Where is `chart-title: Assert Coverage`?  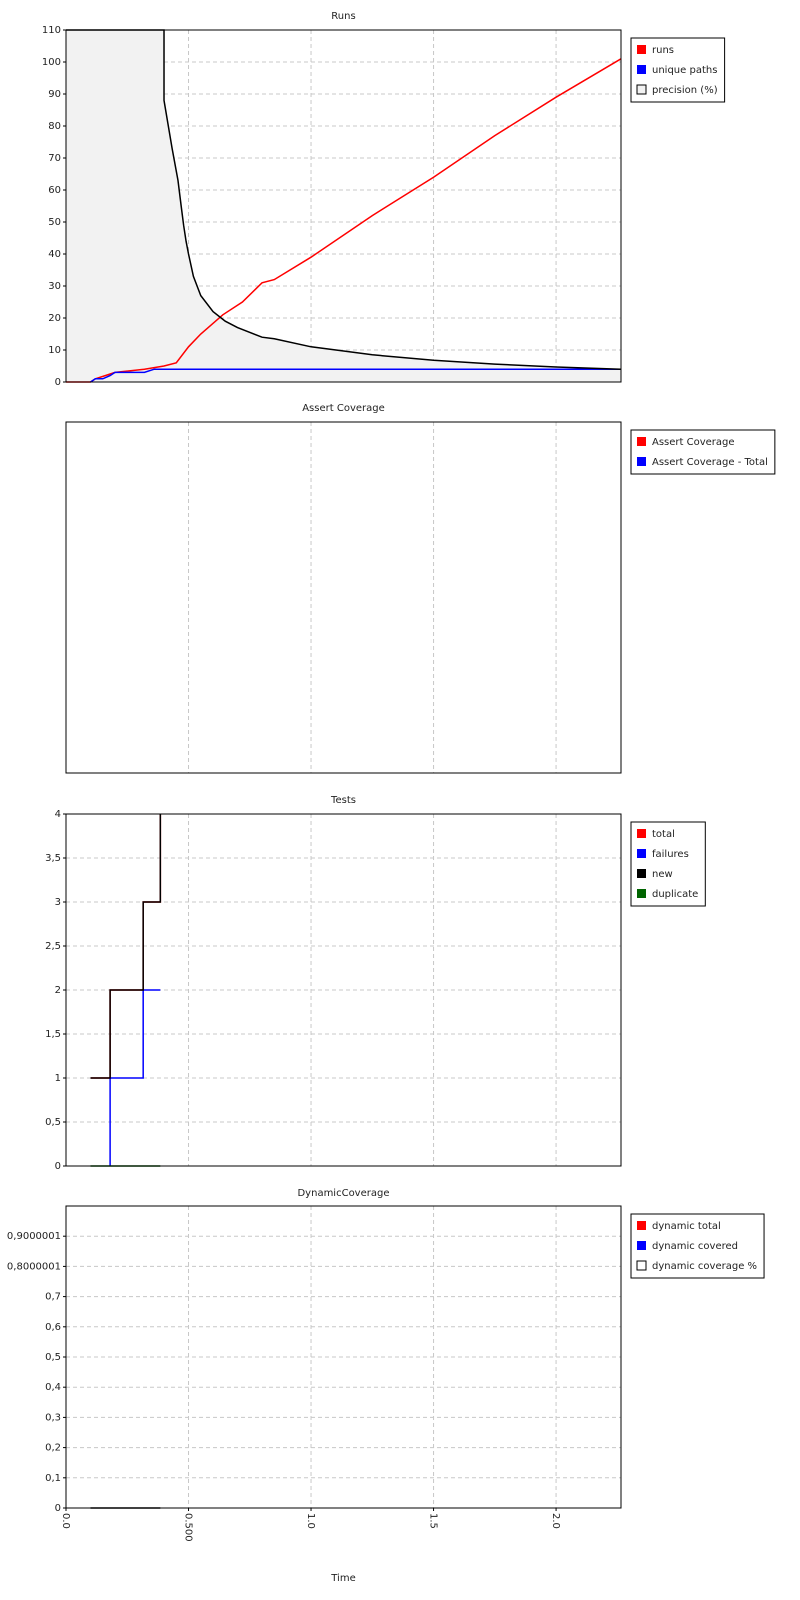 chart-title: Assert Coverage is located at coordinates (343, 408).